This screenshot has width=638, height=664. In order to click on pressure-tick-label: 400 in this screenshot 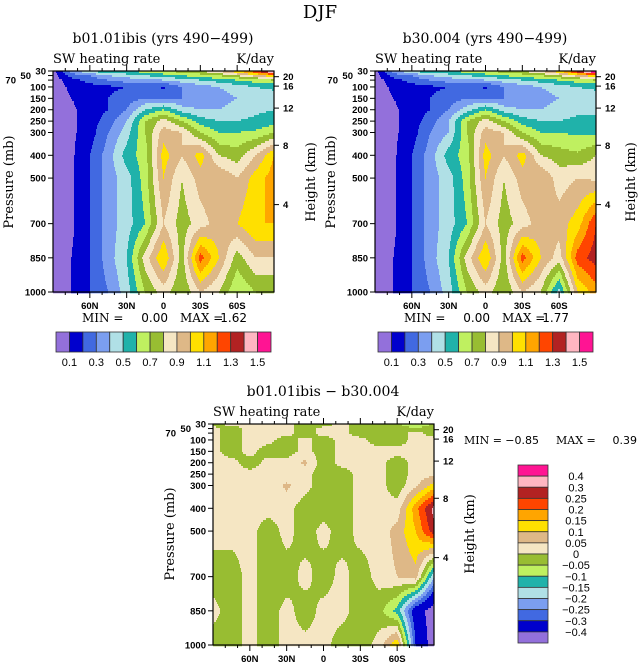, I will do `click(38, 156)`.